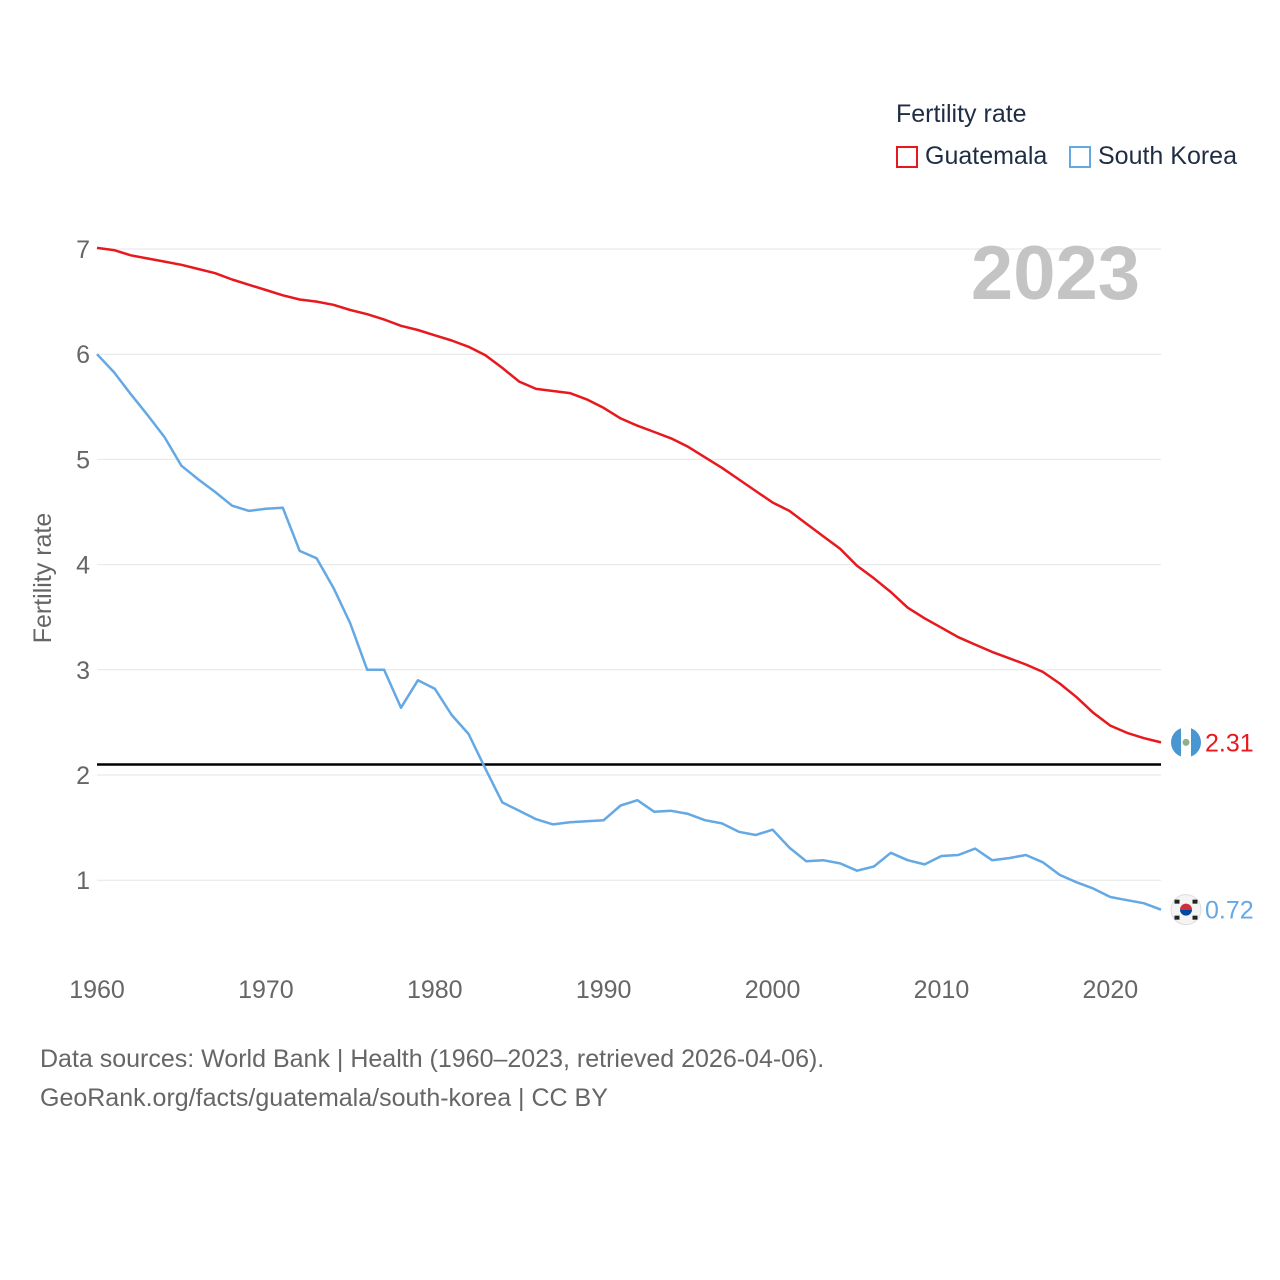  Describe the element at coordinates (83, 776) in the screenshot. I see `y-tick-label-2: 2` at that location.